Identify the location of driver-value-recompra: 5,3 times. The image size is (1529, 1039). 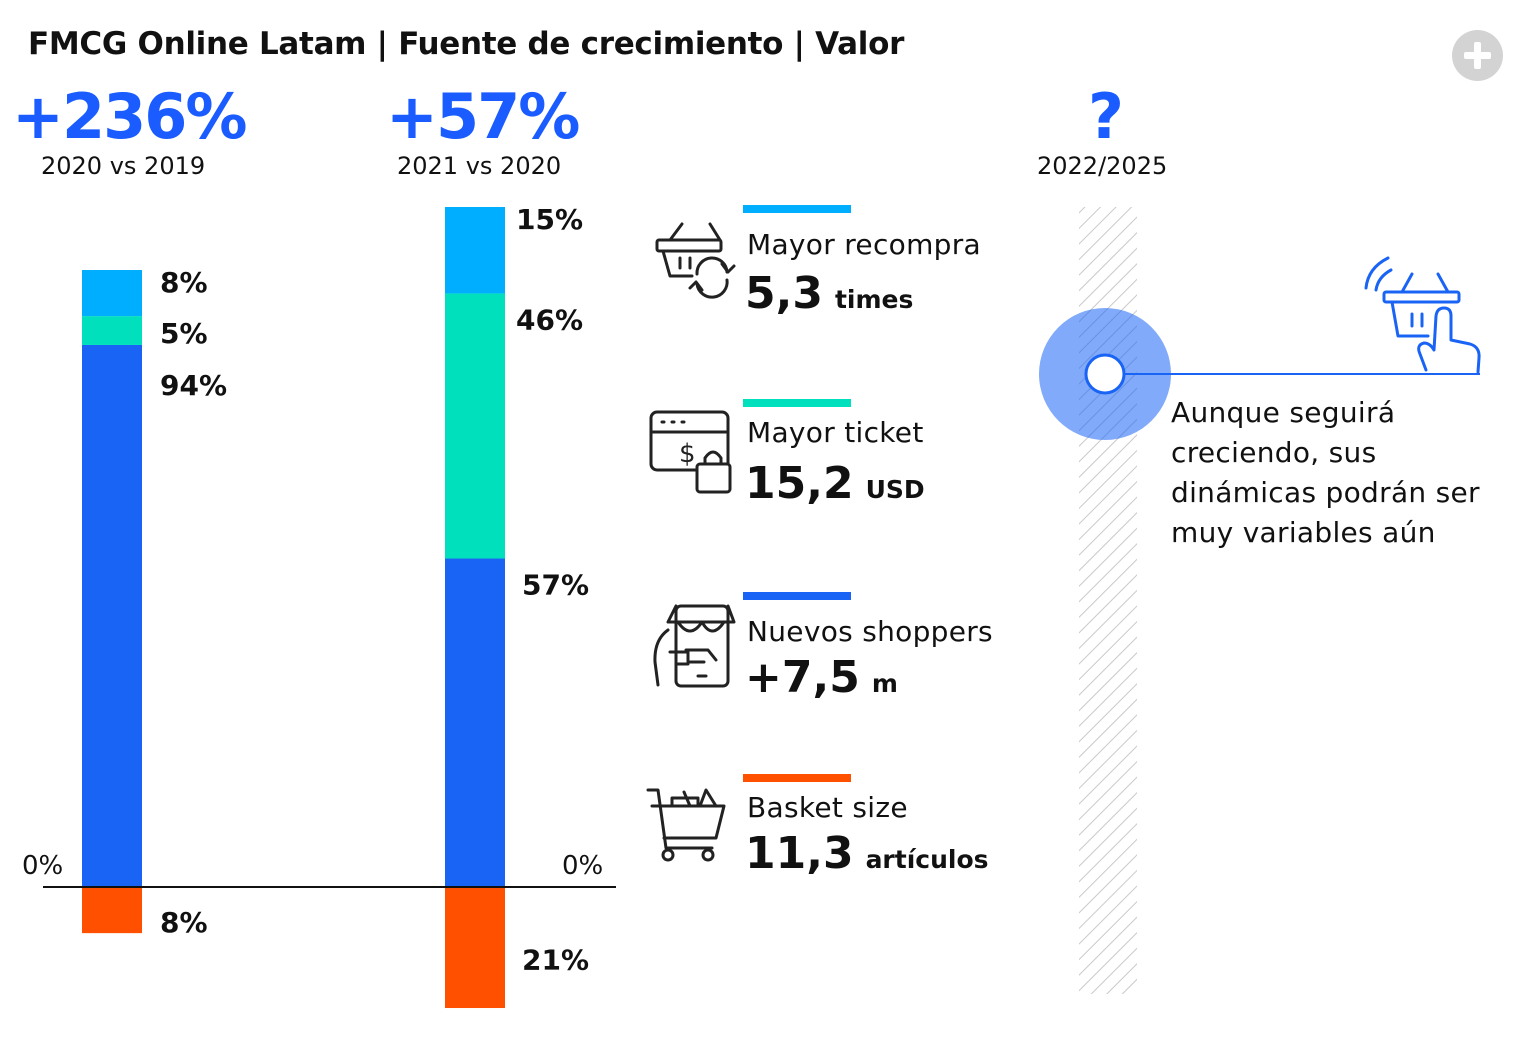
(829, 293).